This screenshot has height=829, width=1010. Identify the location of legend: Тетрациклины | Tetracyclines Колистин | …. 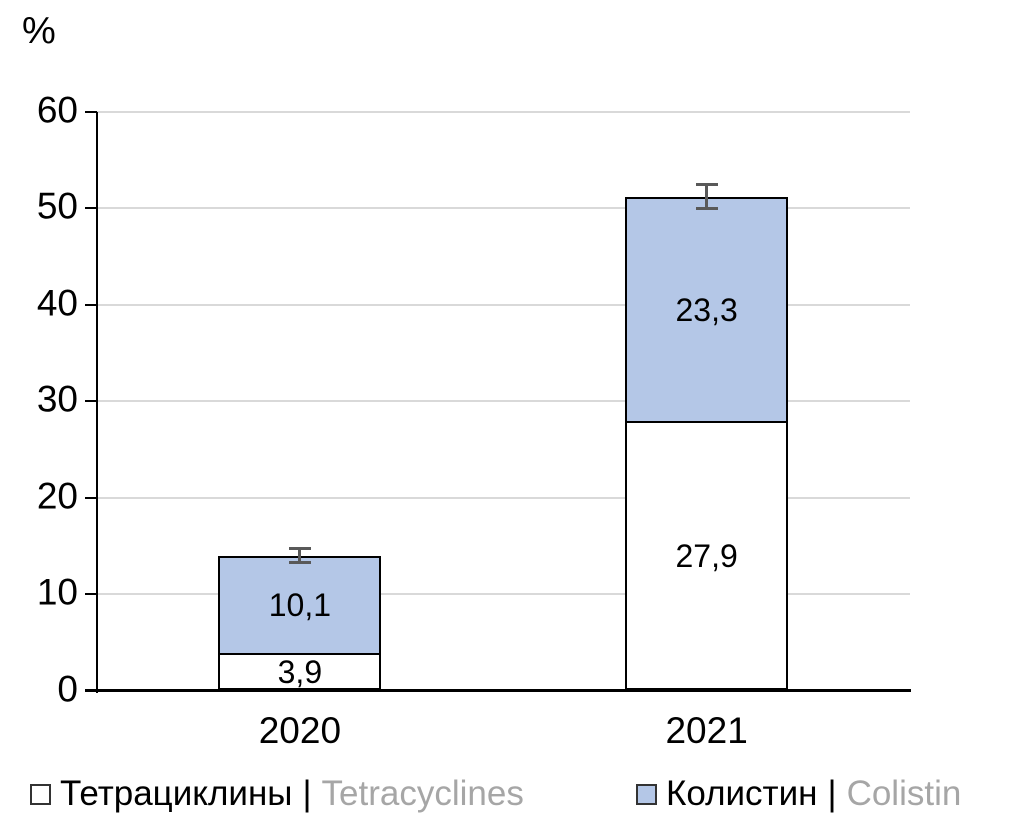
(505, 797).